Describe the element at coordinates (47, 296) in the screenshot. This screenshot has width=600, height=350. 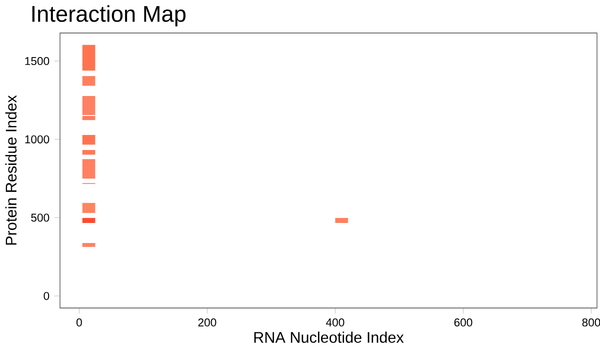
I see `y-tick-label: 0` at that location.